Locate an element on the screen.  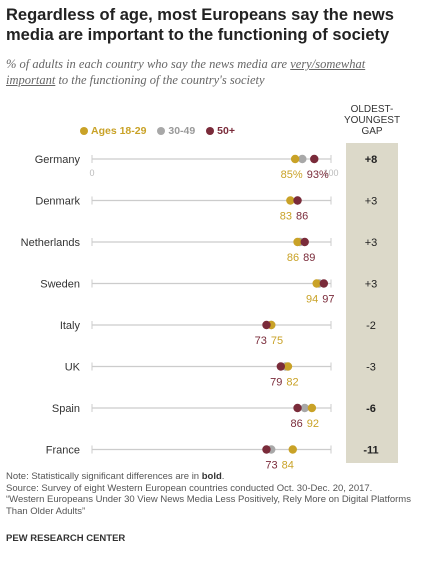
gap-value: -2 is located at coordinates (371, 326).